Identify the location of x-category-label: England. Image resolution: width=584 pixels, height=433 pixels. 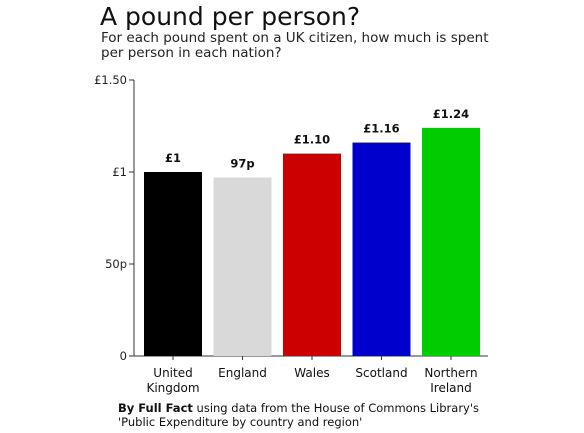
(242, 373).